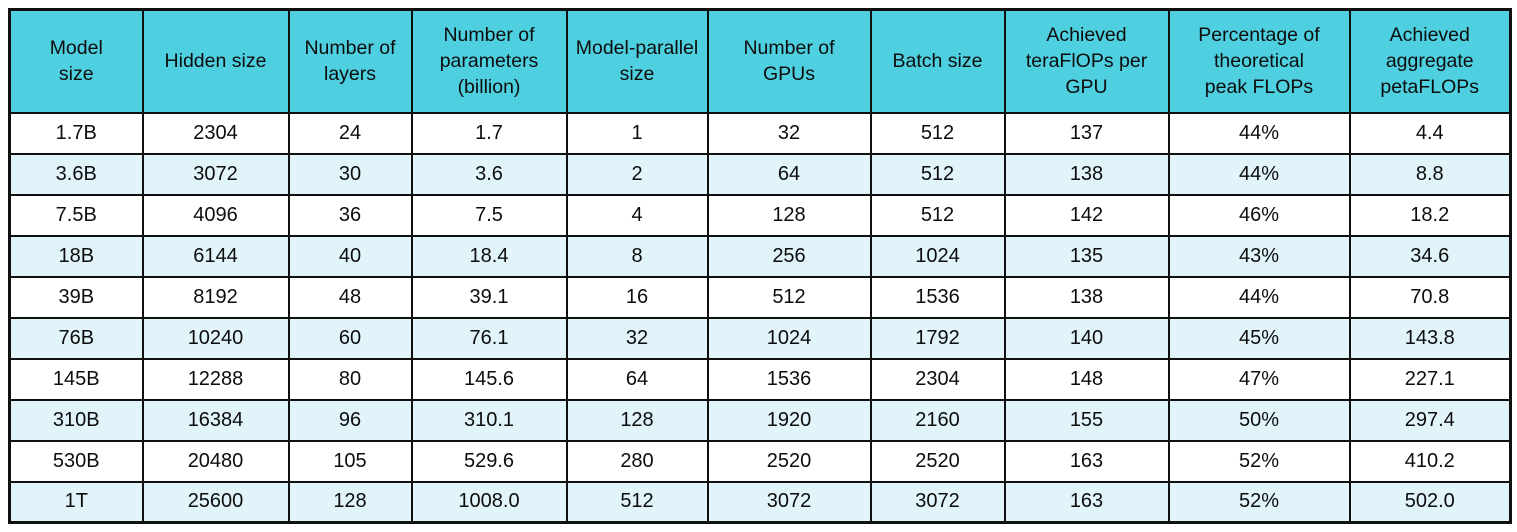  What do you see at coordinates (350, 133) in the screenshot?
I see `table-cell: 24` at bounding box center [350, 133].